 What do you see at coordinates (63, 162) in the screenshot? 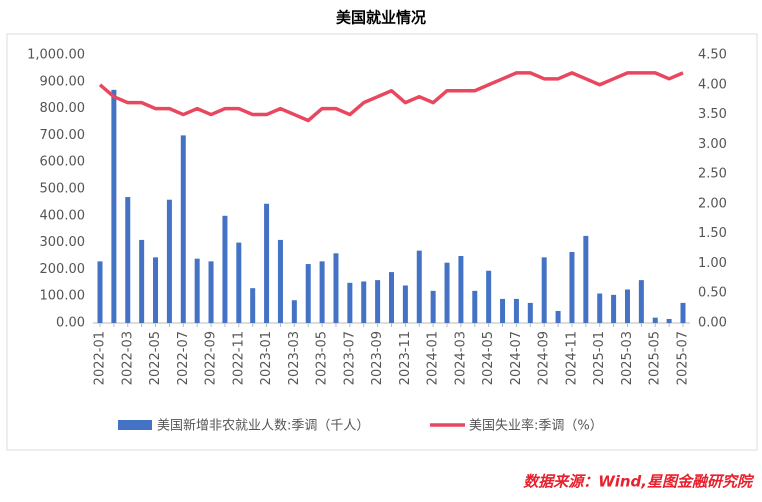
I see `y-tick-label: 600.00` at bounding box center [63, 162].